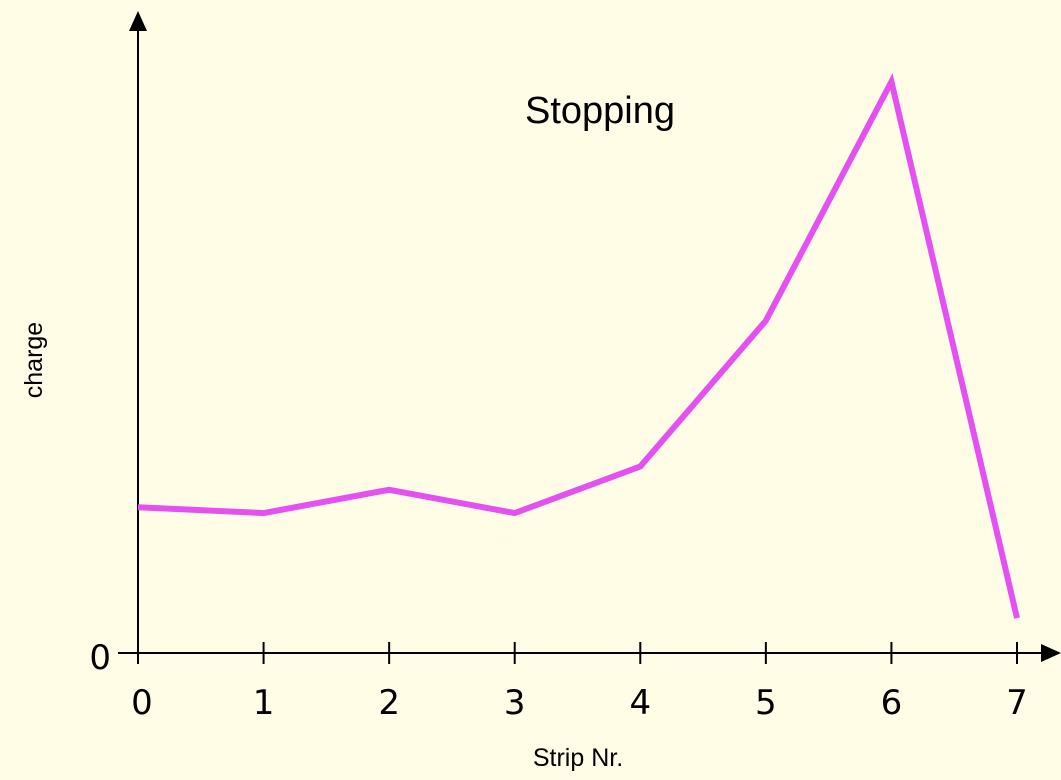 This screenshot has width=1061, height=780. I want to click on x-tick-label: 2, so click(389, 703).